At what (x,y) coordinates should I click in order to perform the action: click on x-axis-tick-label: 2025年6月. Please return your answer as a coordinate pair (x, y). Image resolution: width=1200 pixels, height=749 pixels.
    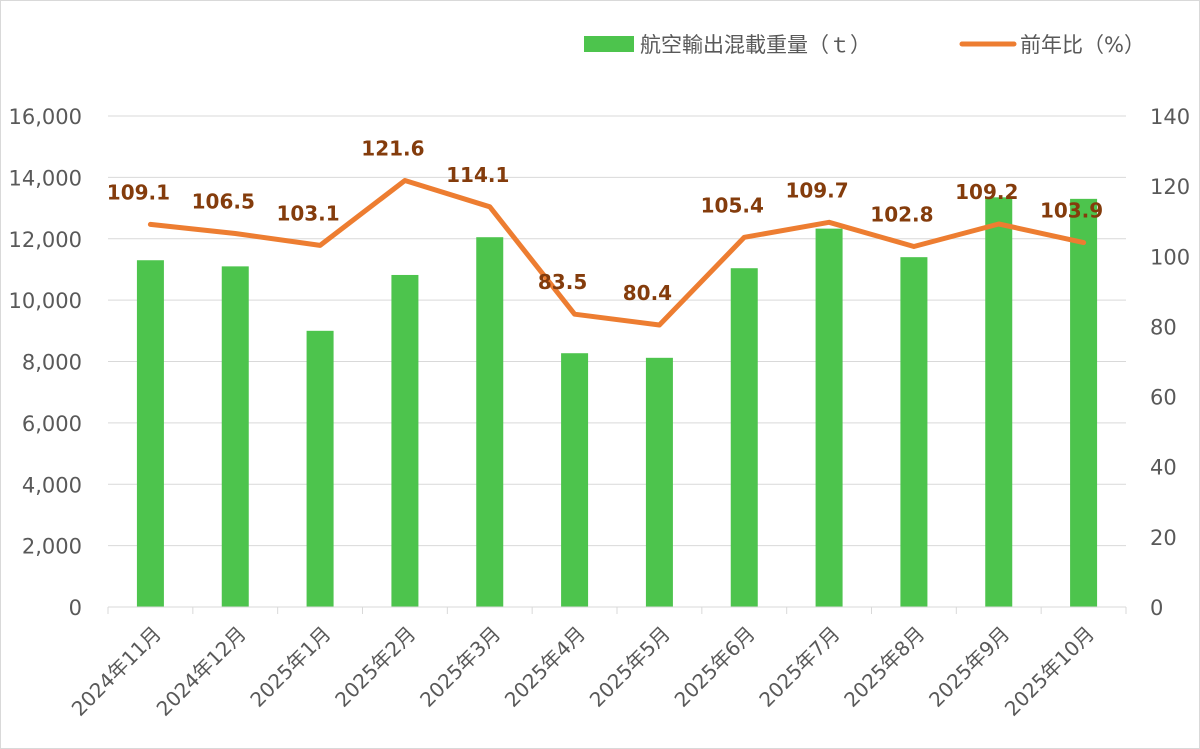
    Looking at the image, I should click on (715, 667).